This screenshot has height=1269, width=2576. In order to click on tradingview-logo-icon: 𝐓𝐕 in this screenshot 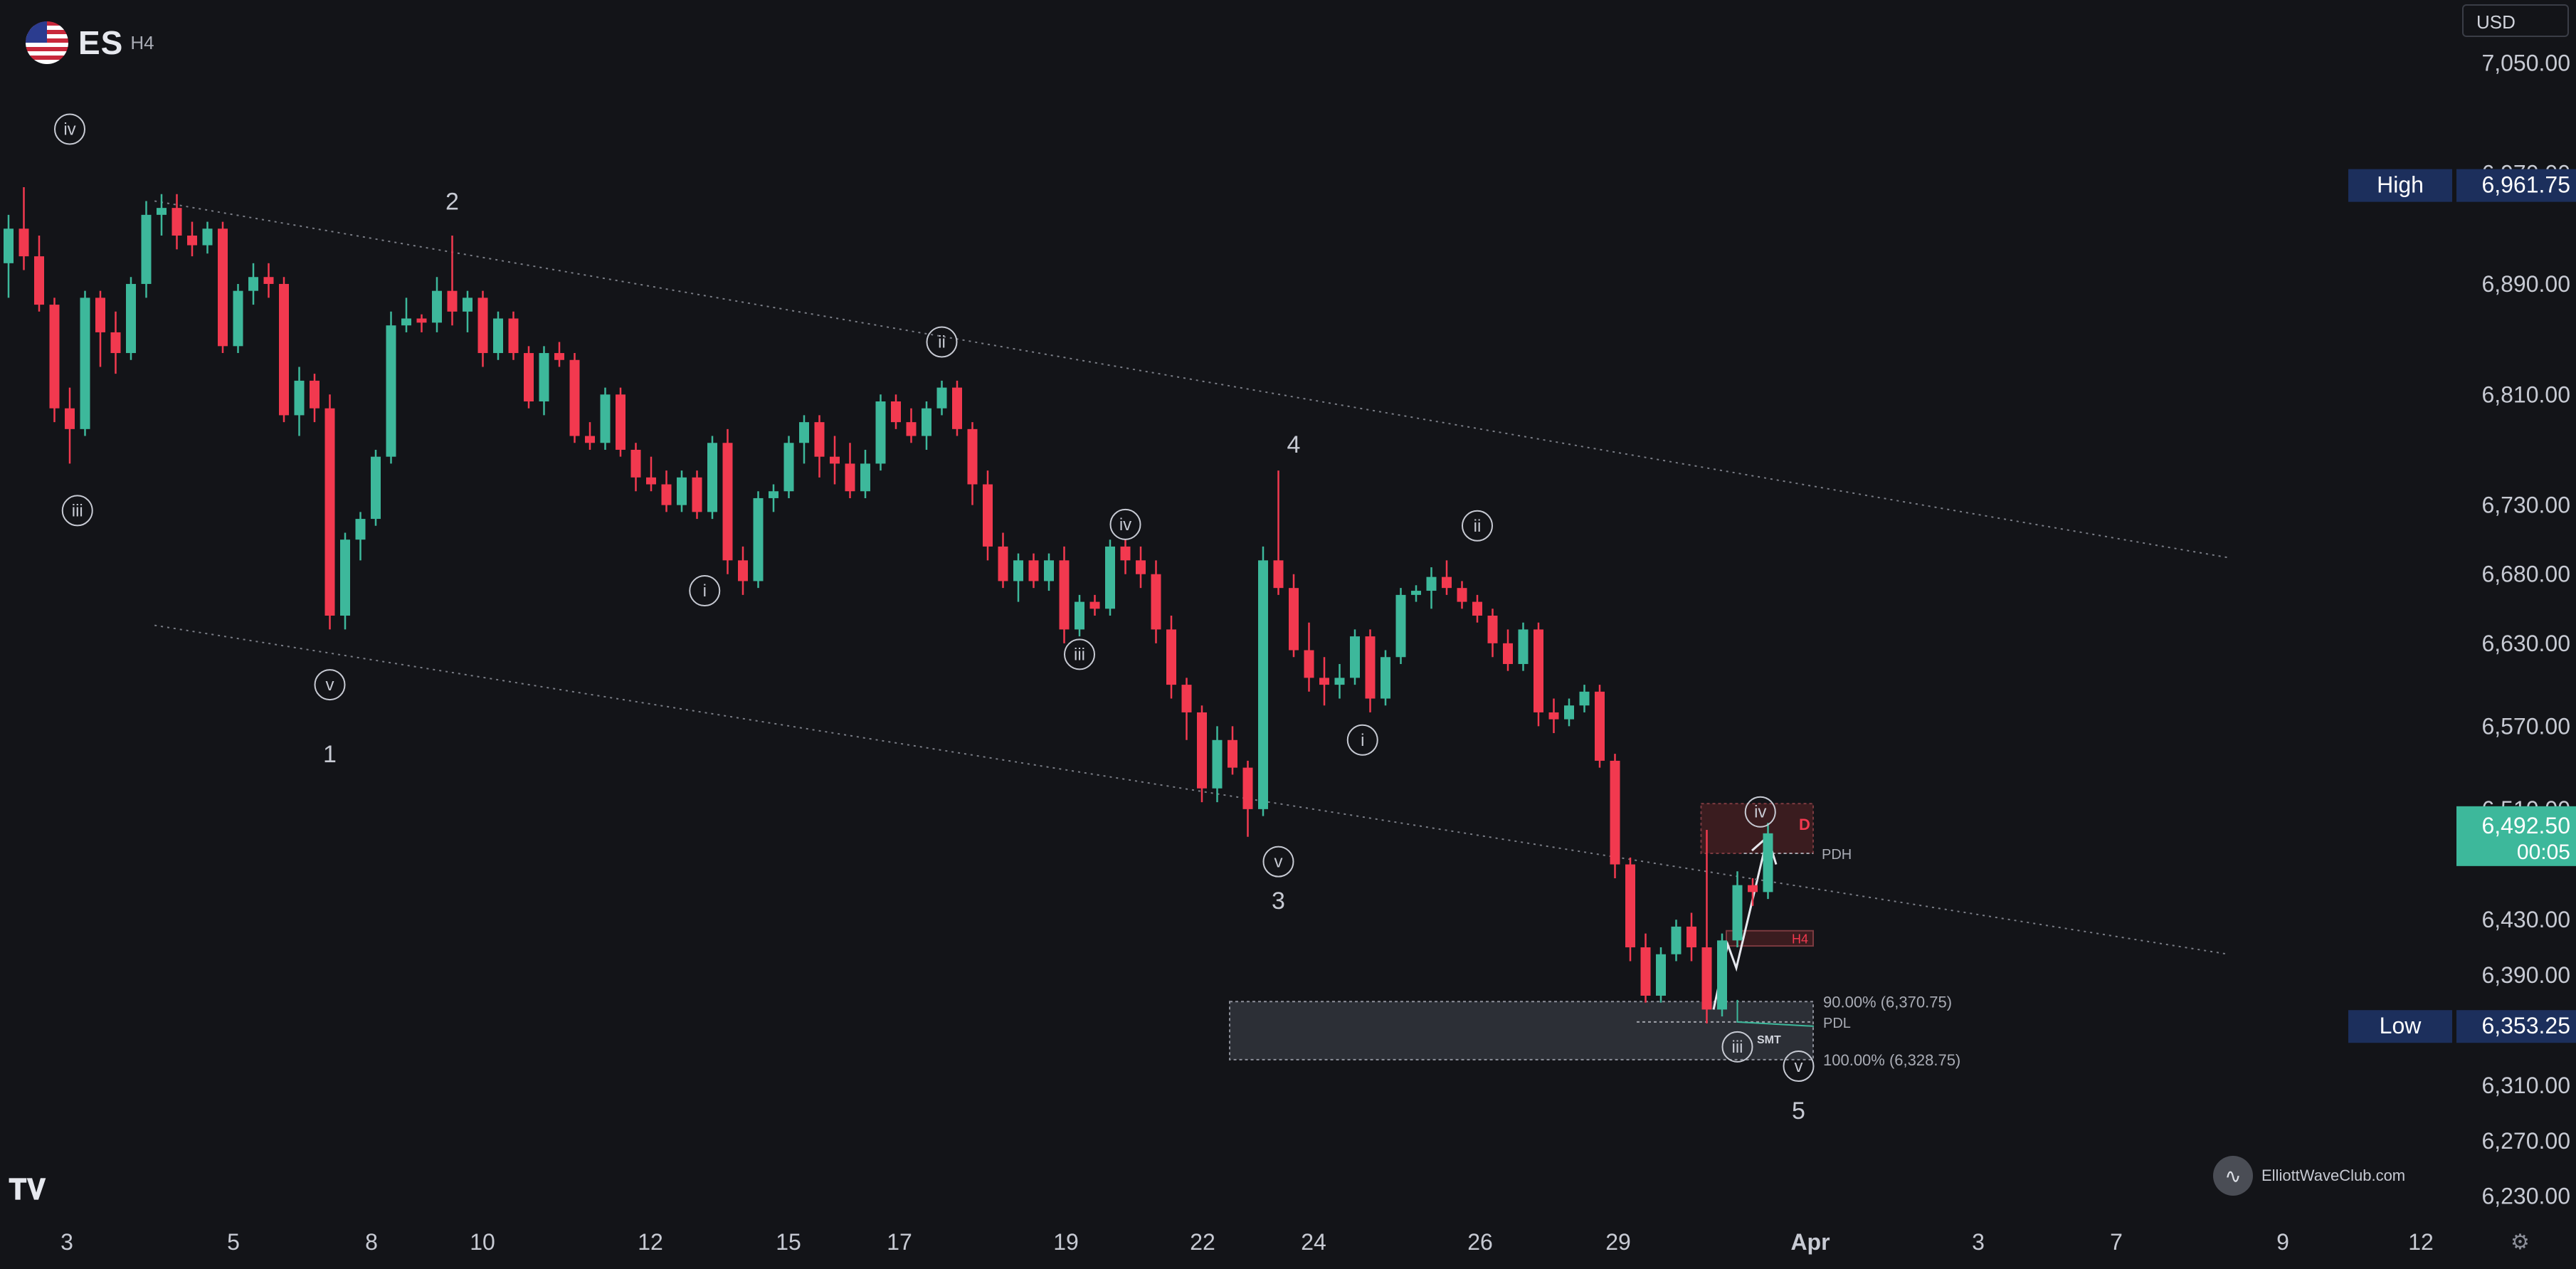, I will do `click(28, 1190)`.